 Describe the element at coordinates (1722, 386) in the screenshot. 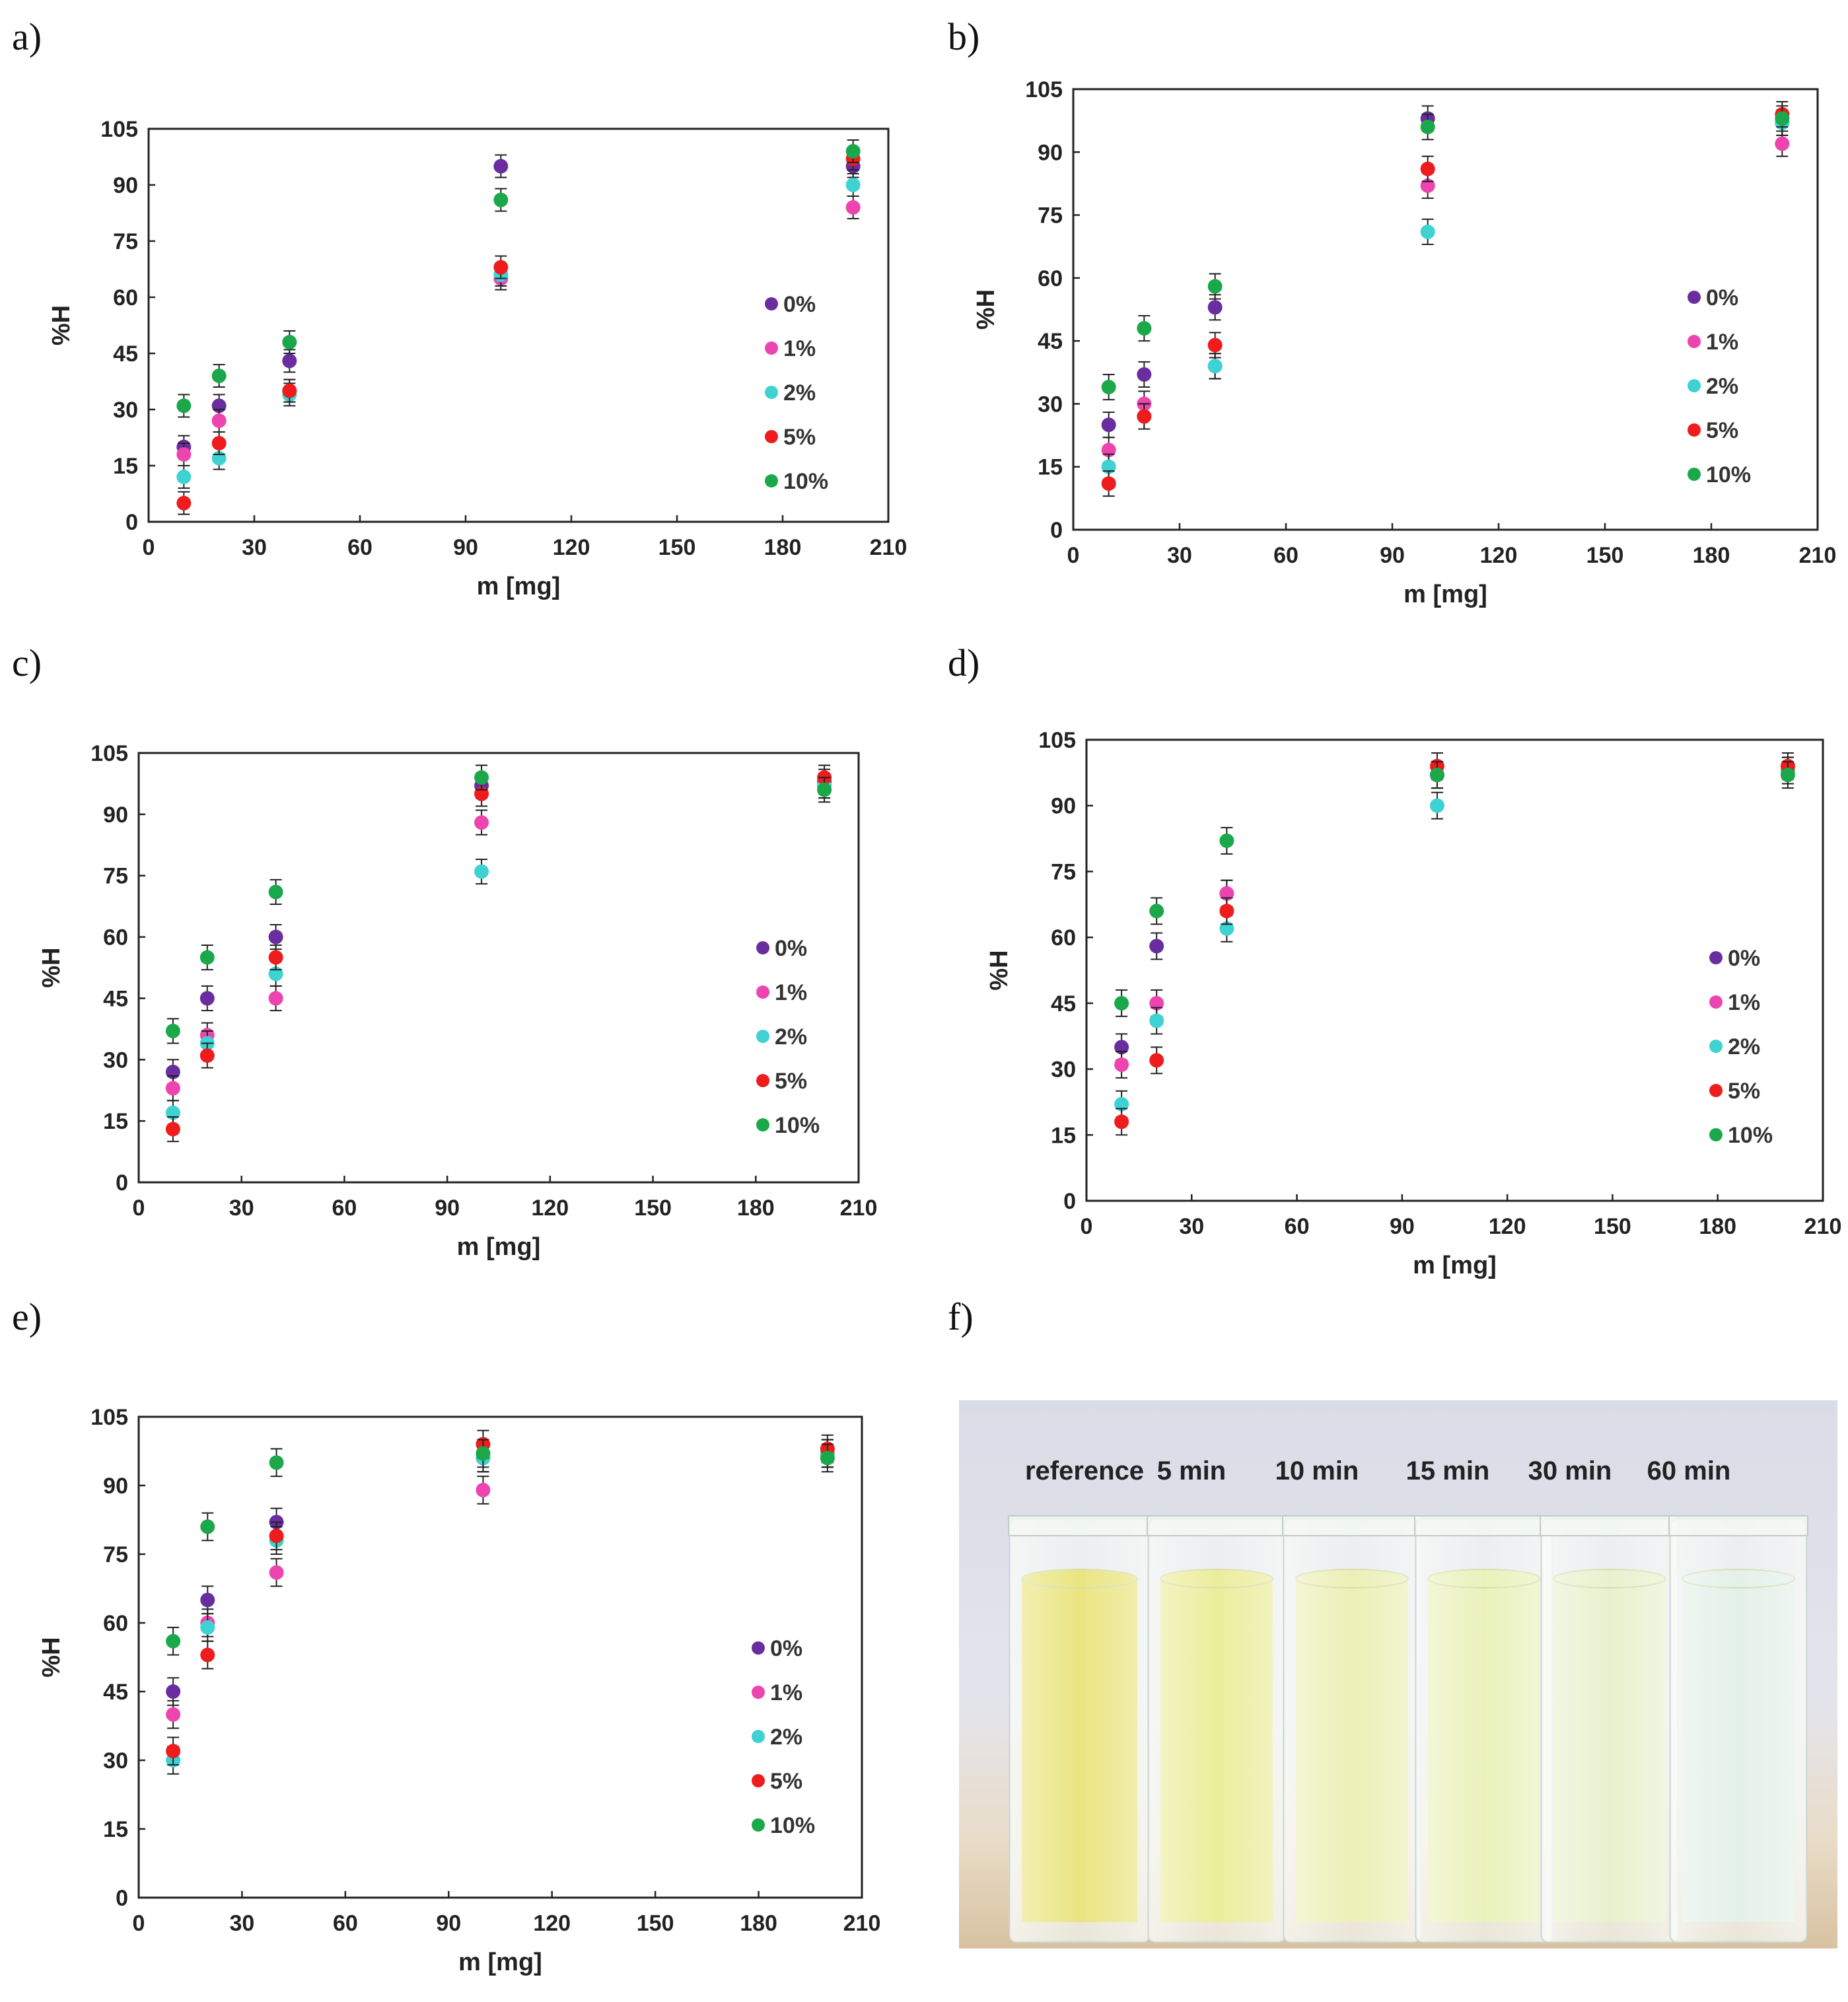

I see `legend-label: 2%` at that location.